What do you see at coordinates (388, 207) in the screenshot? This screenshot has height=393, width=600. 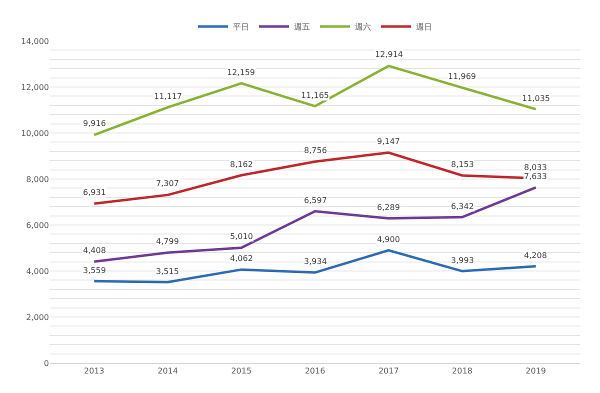 I see `data-label: 6,289` at bounding box center [388, 207].